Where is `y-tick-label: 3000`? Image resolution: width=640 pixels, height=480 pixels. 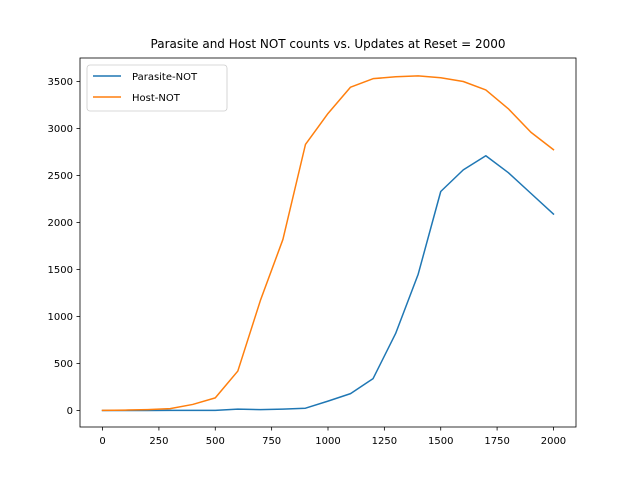
y-tick-label: 3000 is located at coordinates (60, 129).